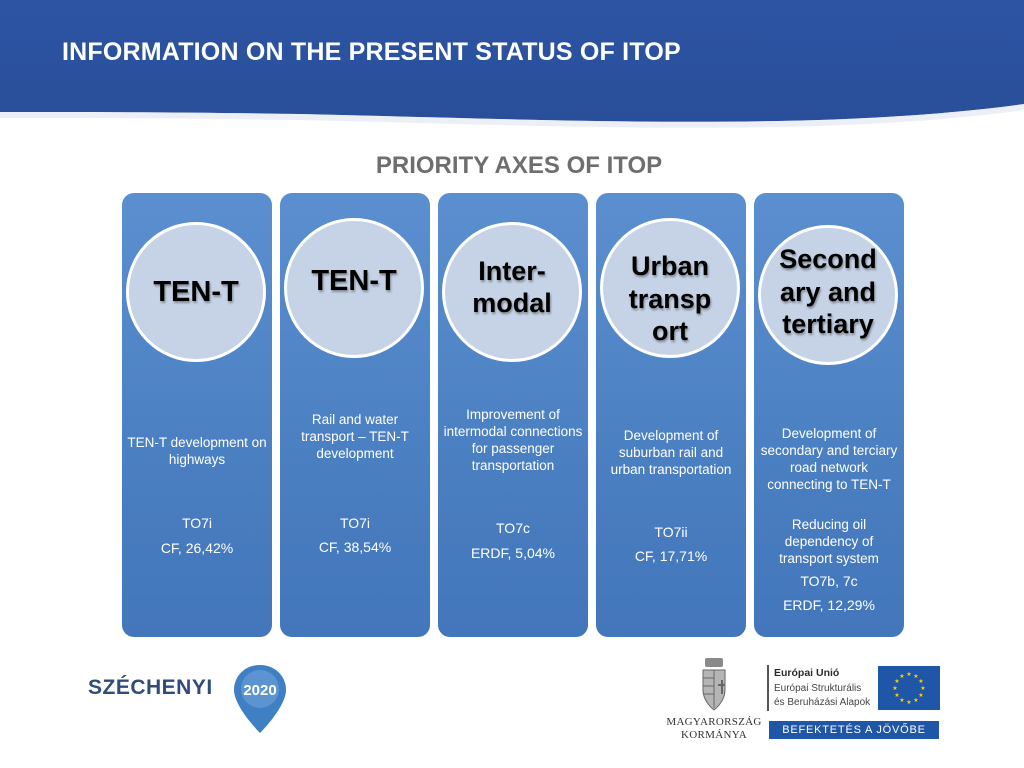 This screenshot has width=1024, height=768. I want to click on axis-circle-label-2: TEN-T, so click(354, 280).